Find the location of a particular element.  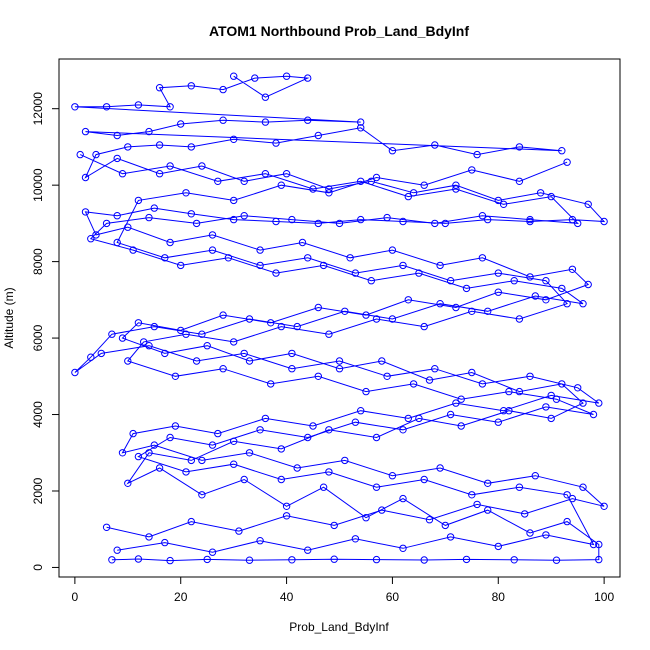

x-tick-label: 40 is located at coordinates (287, 597).